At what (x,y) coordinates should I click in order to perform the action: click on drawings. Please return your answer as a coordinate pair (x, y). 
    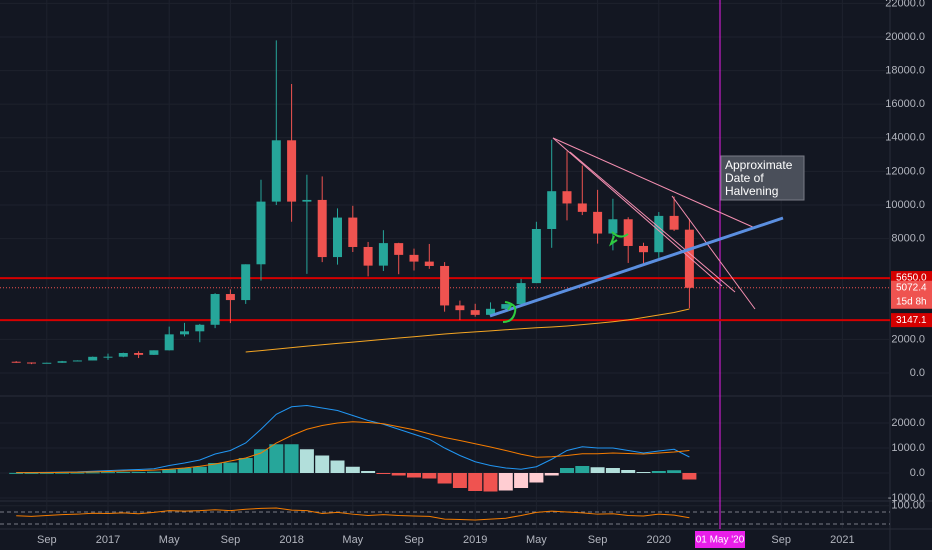
    Looking at the image, I should click on (636, 230).